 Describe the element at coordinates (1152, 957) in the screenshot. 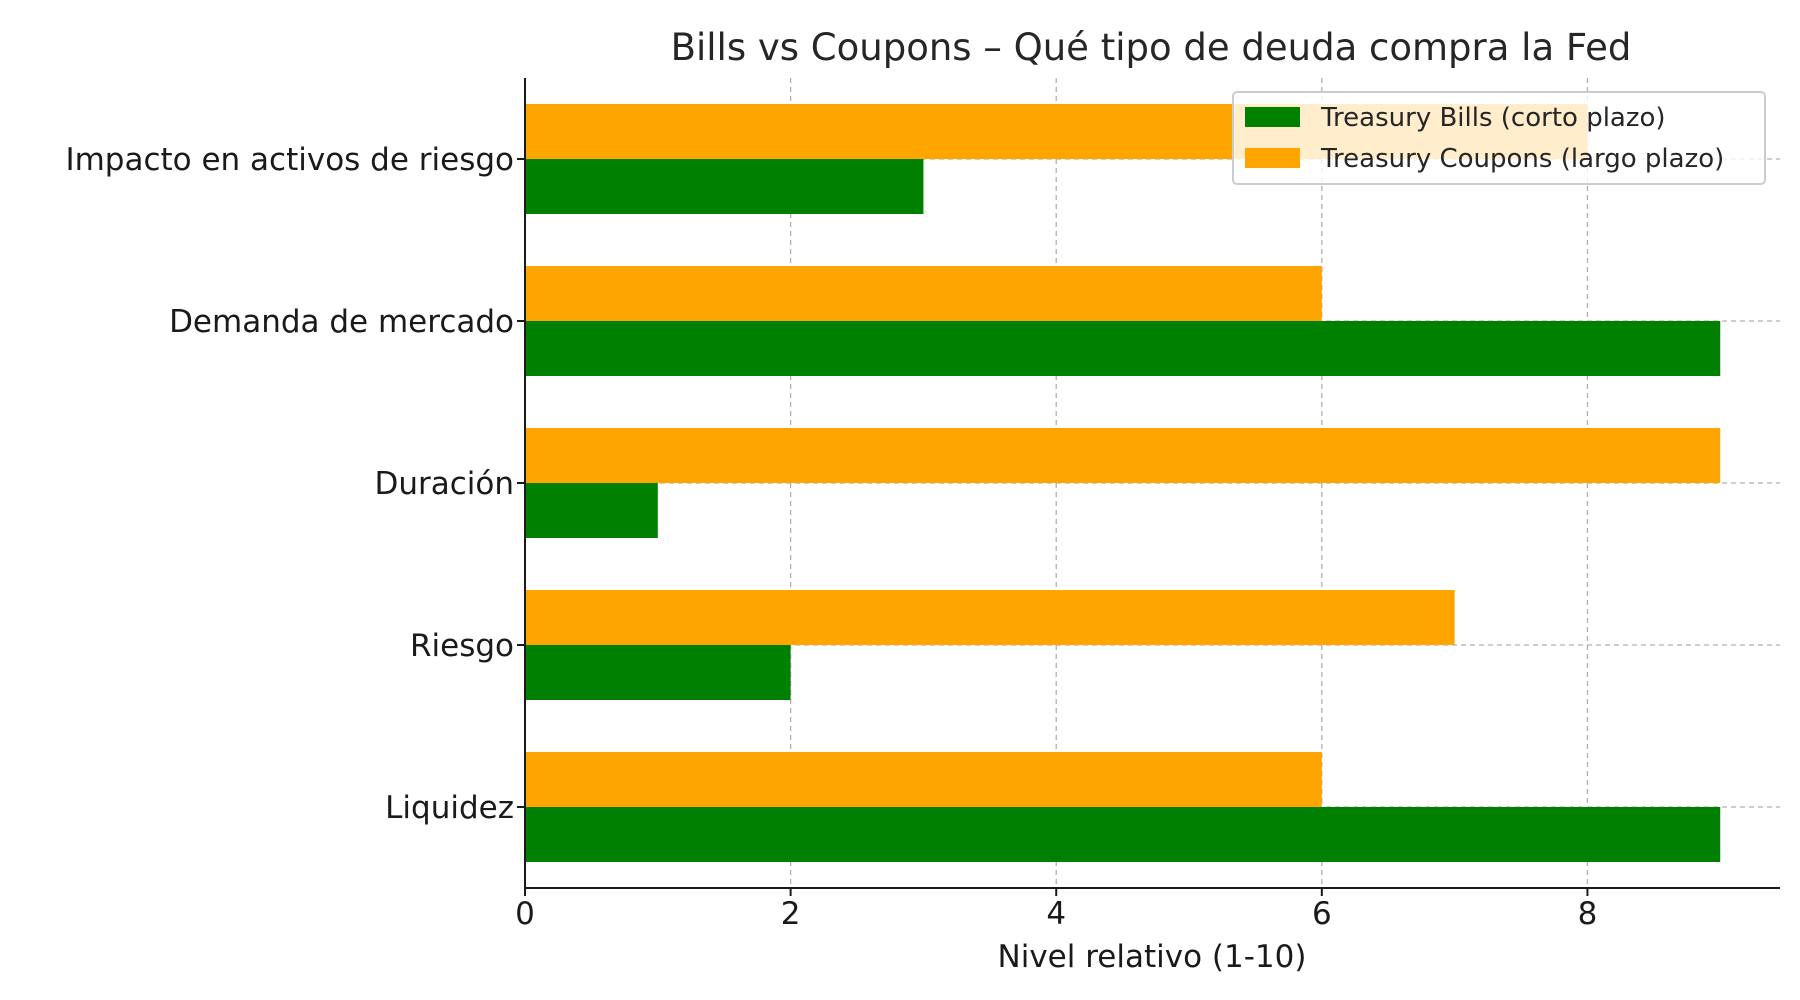

I see `x-axis-label: Nivel relativo (1-10)` at that location.